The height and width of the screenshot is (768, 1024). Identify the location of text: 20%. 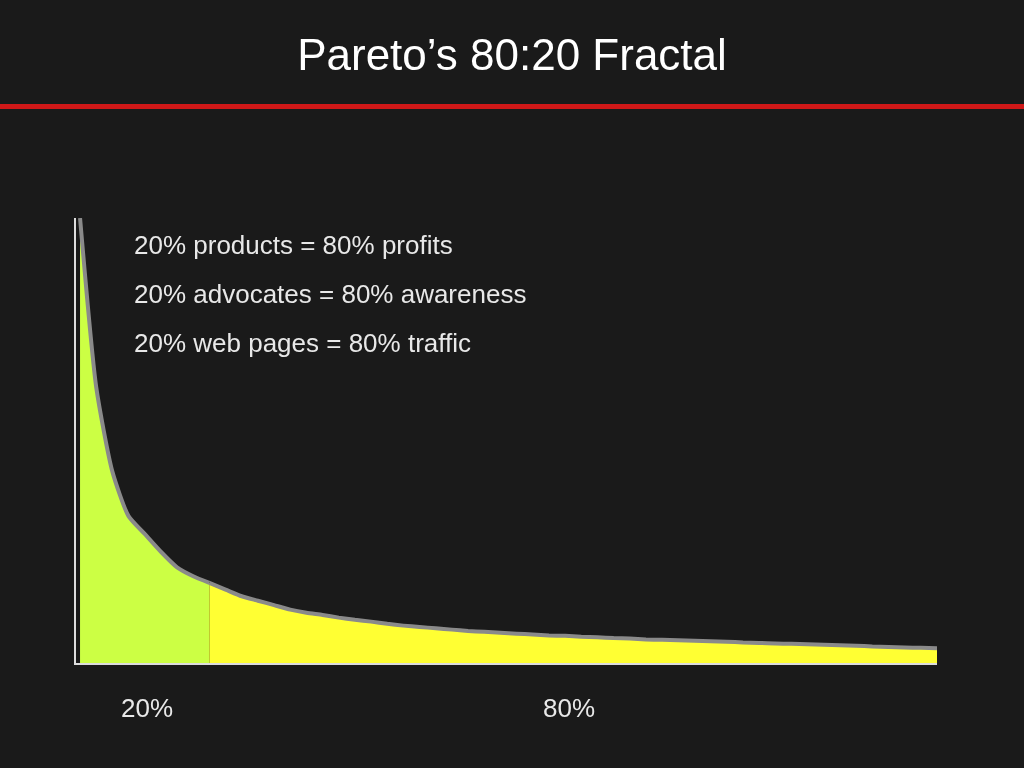
(147, 708).